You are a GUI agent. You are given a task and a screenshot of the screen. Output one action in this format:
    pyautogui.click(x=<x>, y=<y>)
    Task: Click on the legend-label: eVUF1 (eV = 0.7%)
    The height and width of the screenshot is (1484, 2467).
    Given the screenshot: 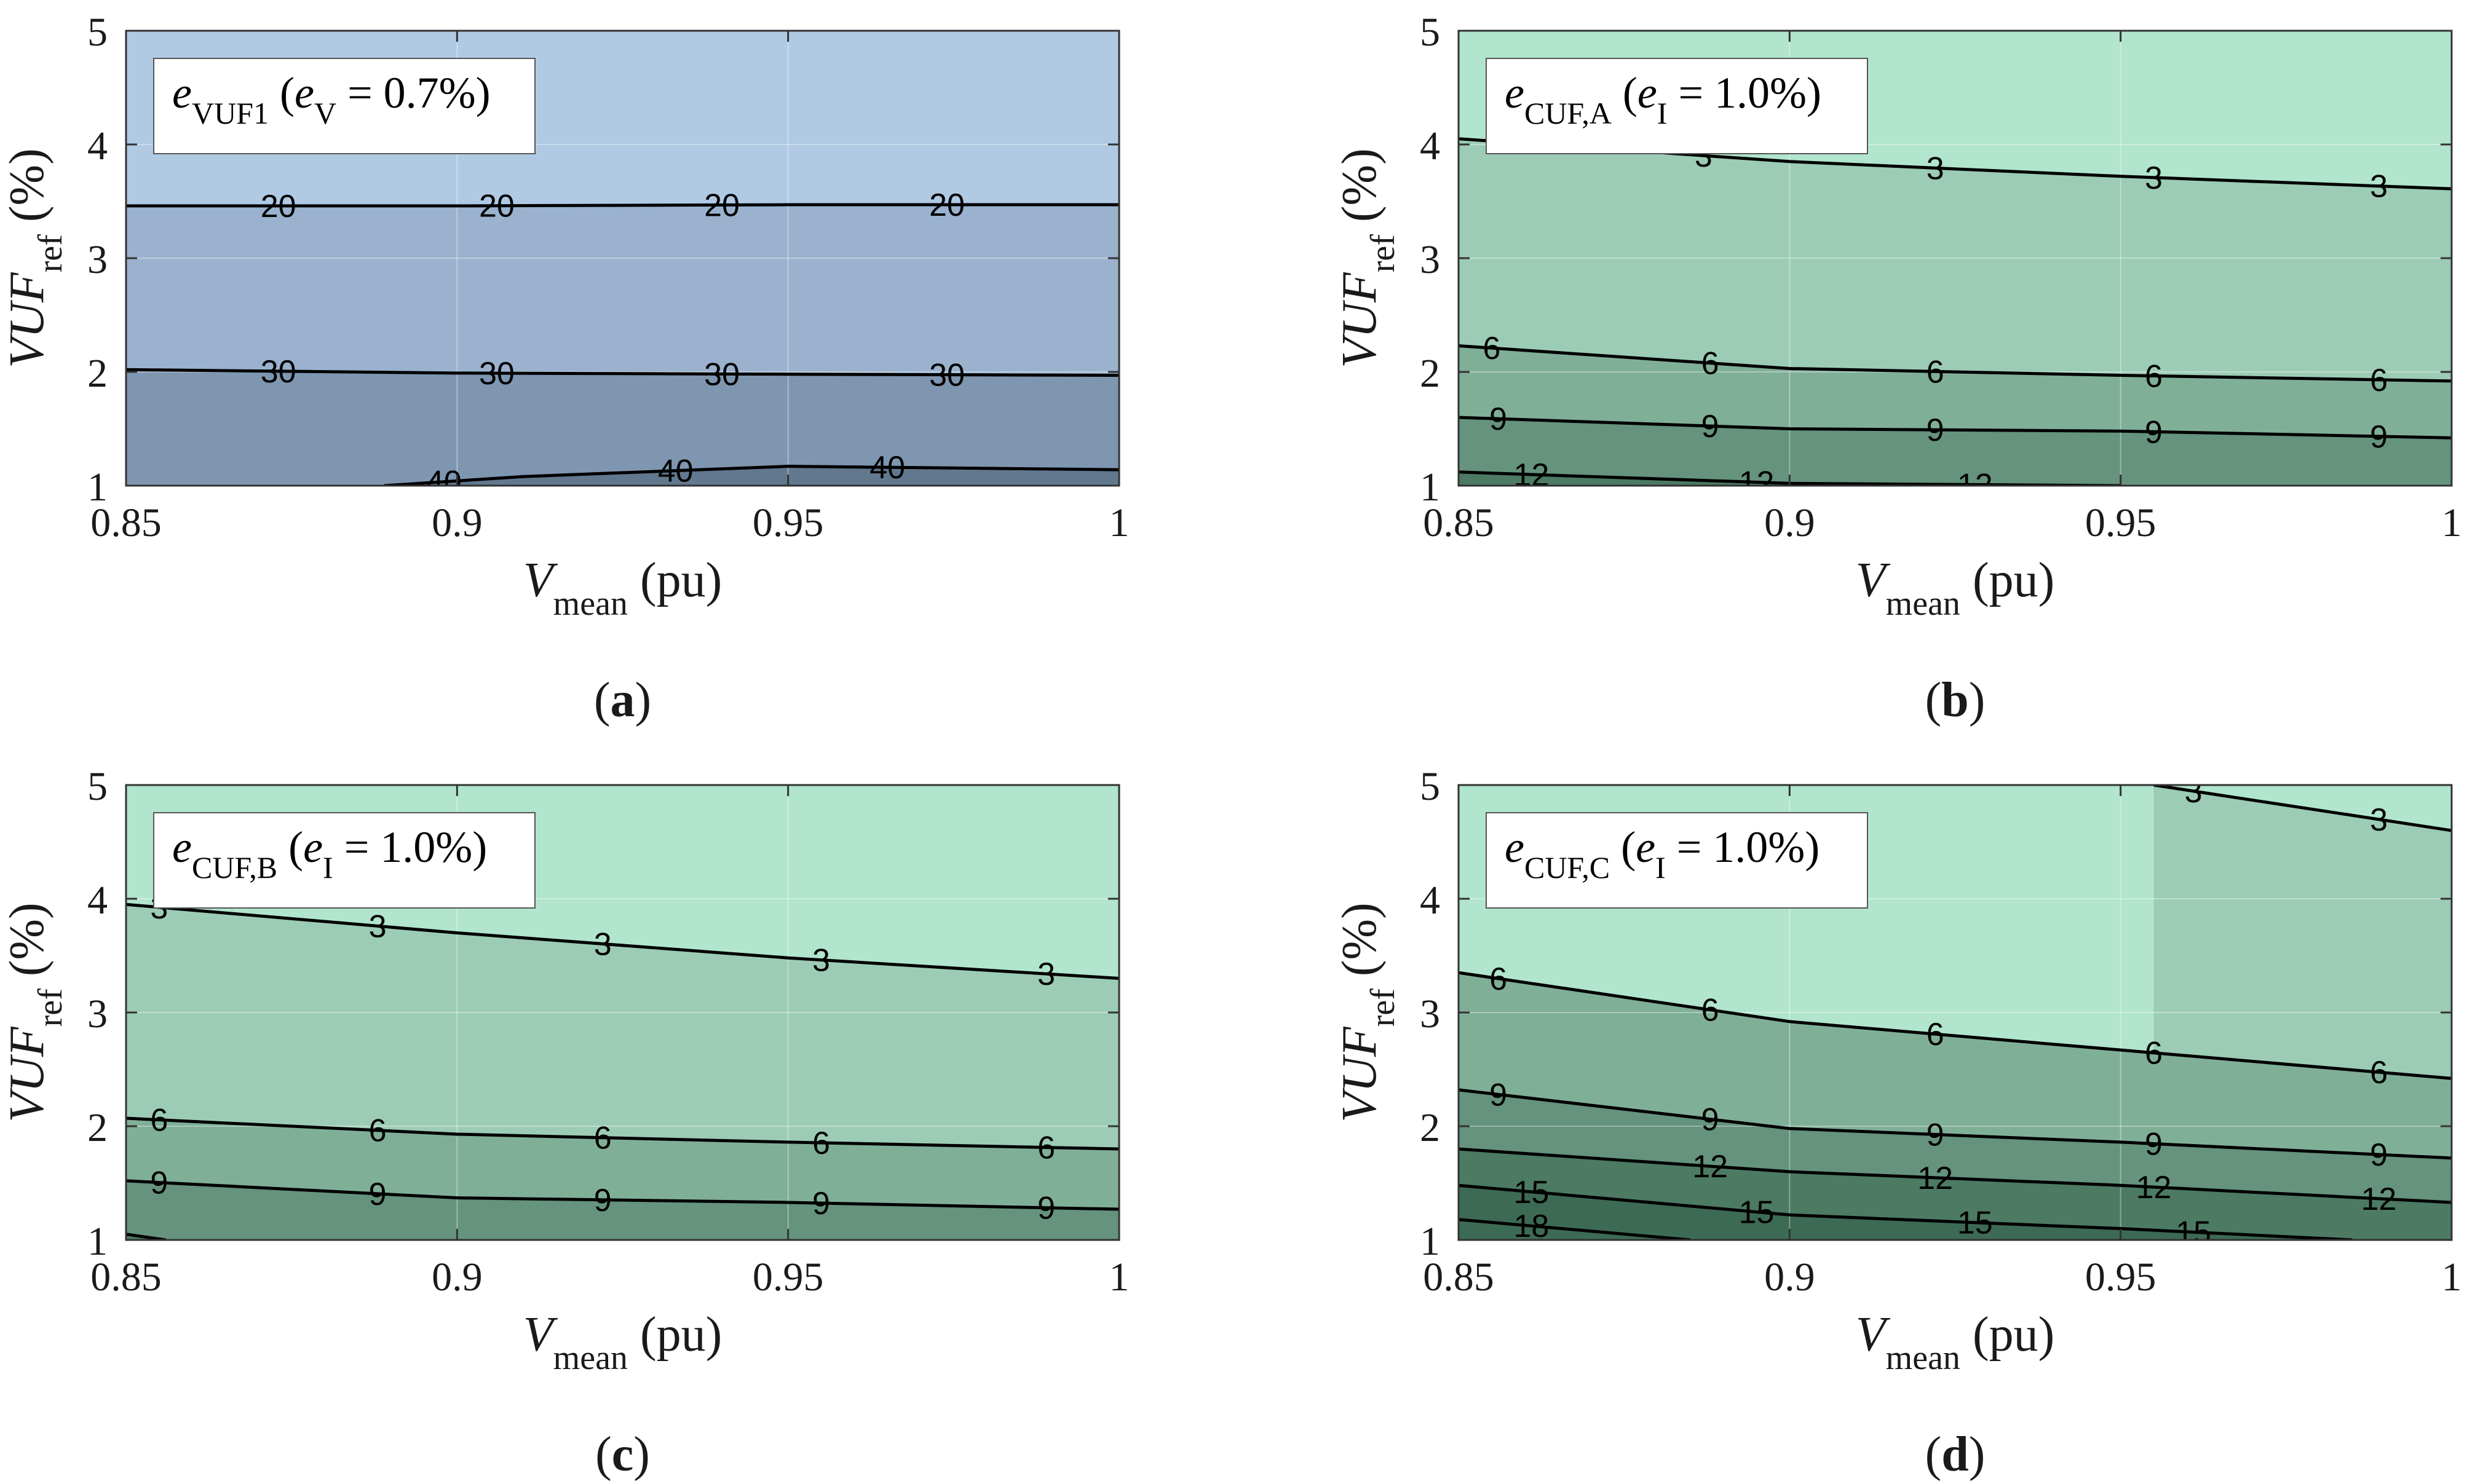 What is the action you would take?
    pyautogui.click(x=331, y=99)
    